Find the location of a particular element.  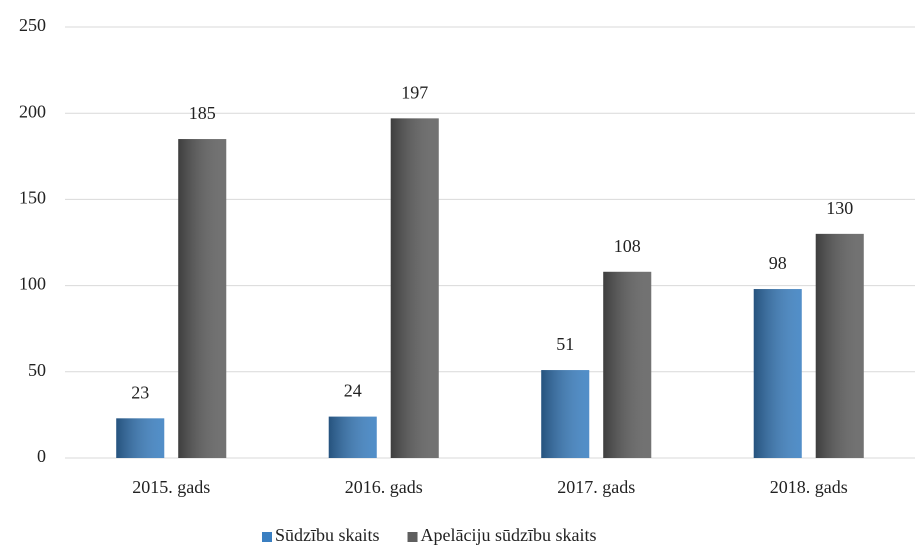

data-label: 51 is located at coordinates (565, 344).